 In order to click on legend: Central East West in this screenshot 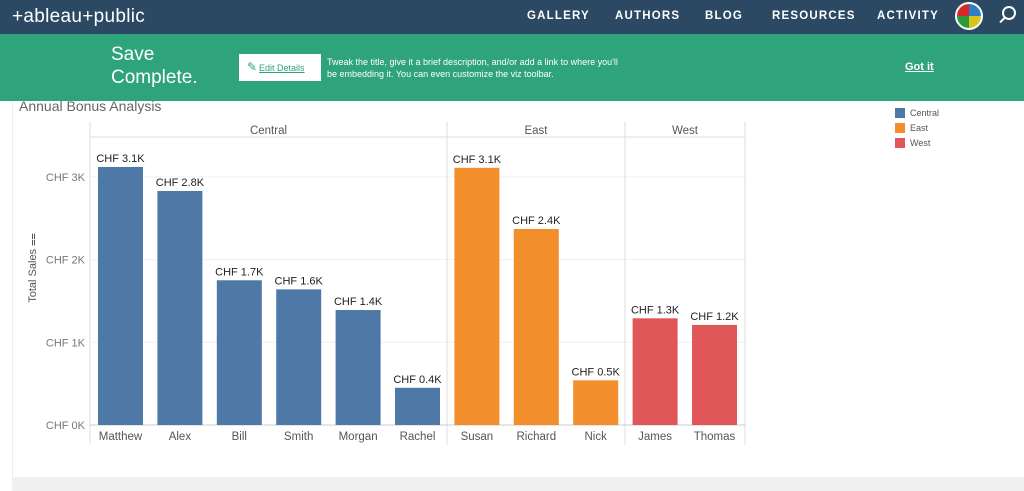, I will do `click(917, 127)`.